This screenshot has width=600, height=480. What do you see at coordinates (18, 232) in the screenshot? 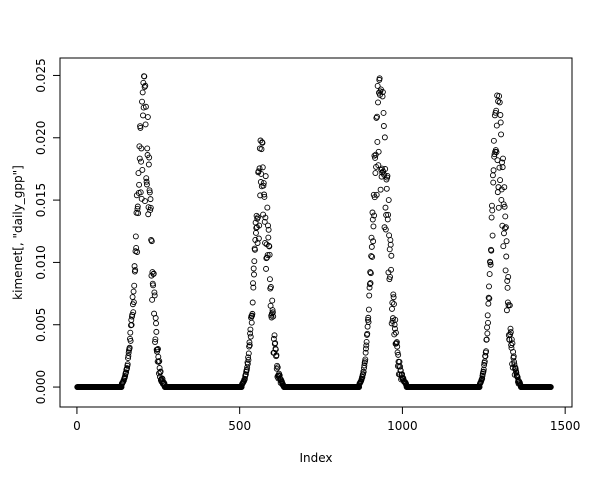
I see `y-axis-label: kimenet[, "daily_gpp"]` at bounding box center [18, 232].